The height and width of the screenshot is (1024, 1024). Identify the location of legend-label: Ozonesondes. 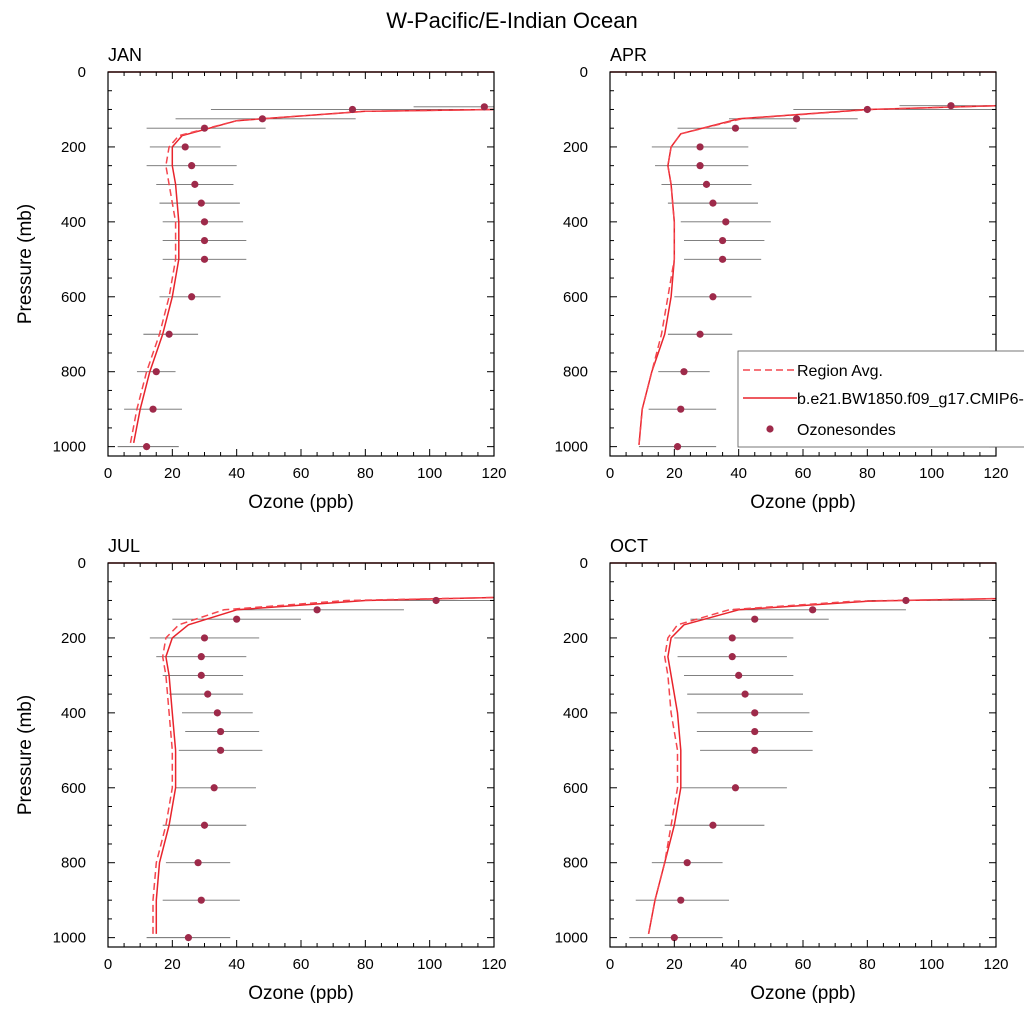
(846, 430).